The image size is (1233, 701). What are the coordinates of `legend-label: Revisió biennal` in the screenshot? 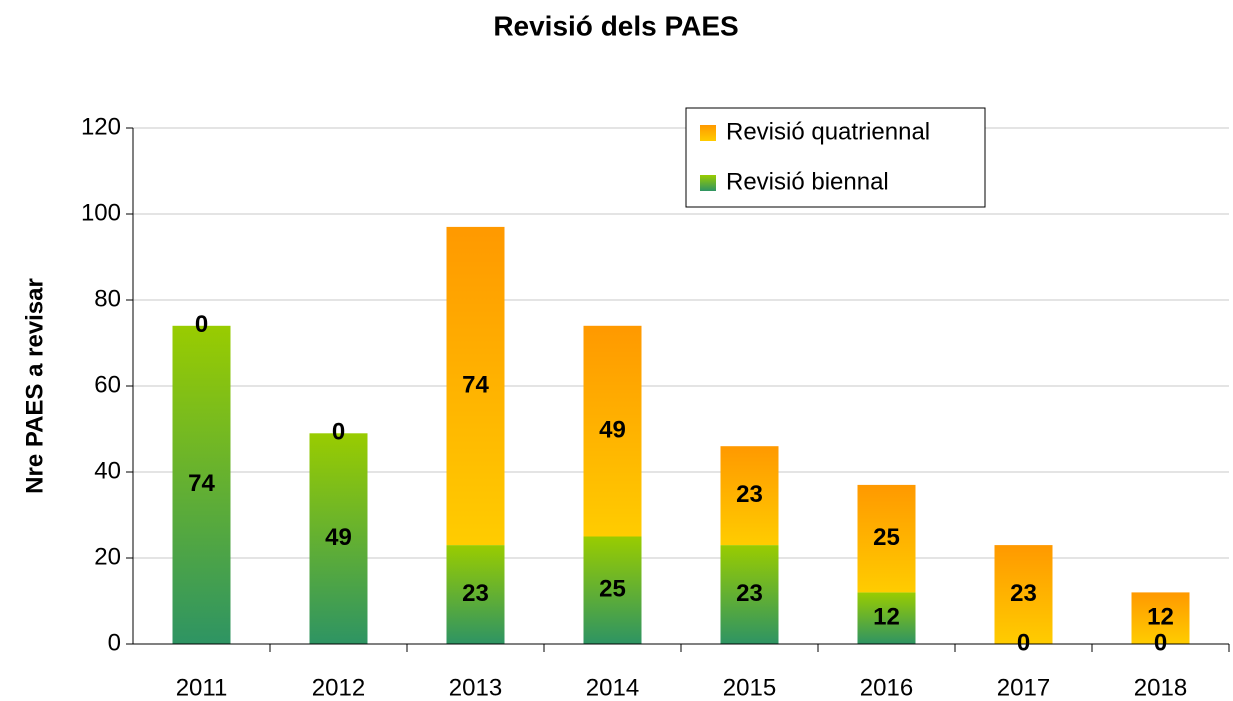 It's located at (807, 181).